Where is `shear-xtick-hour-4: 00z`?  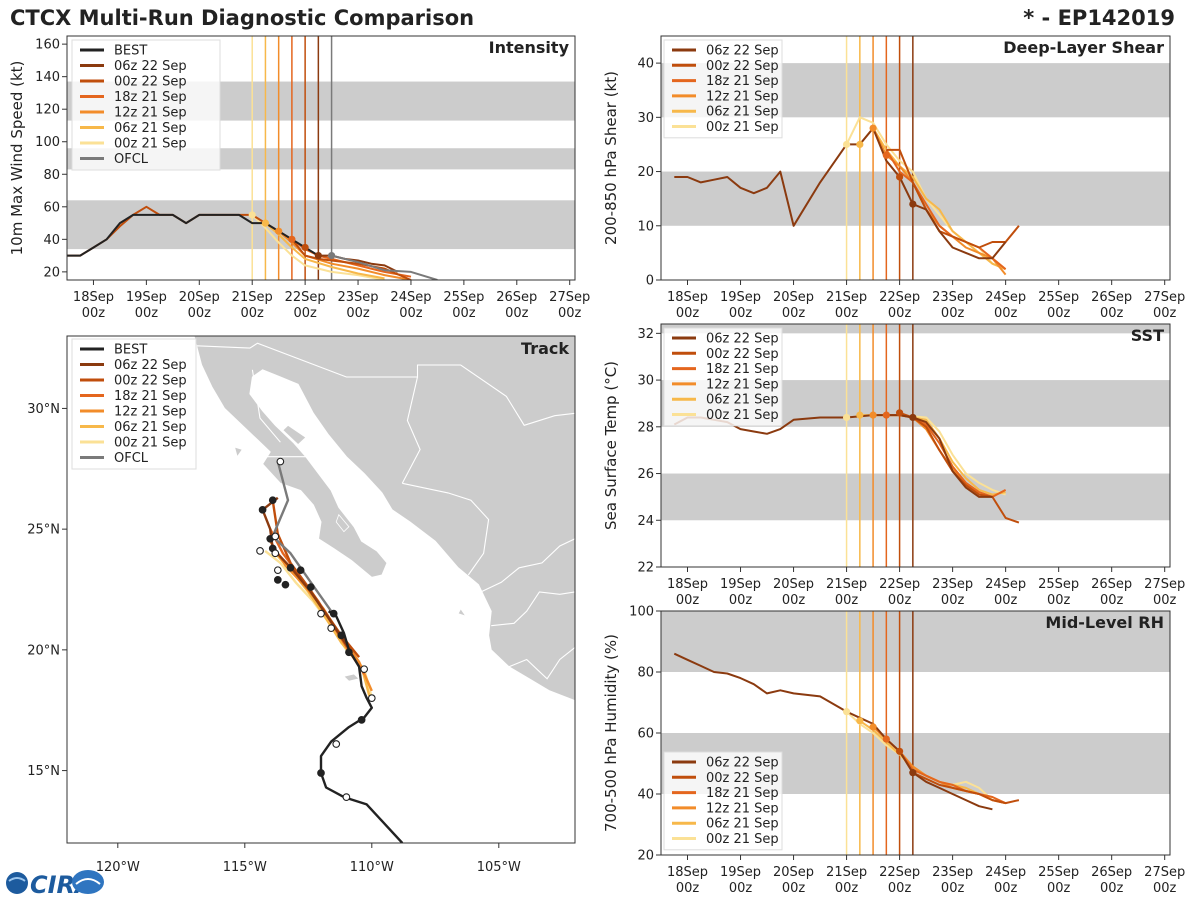
shear-xtick-hour-4: 00z is located at coordinates (900, 313).